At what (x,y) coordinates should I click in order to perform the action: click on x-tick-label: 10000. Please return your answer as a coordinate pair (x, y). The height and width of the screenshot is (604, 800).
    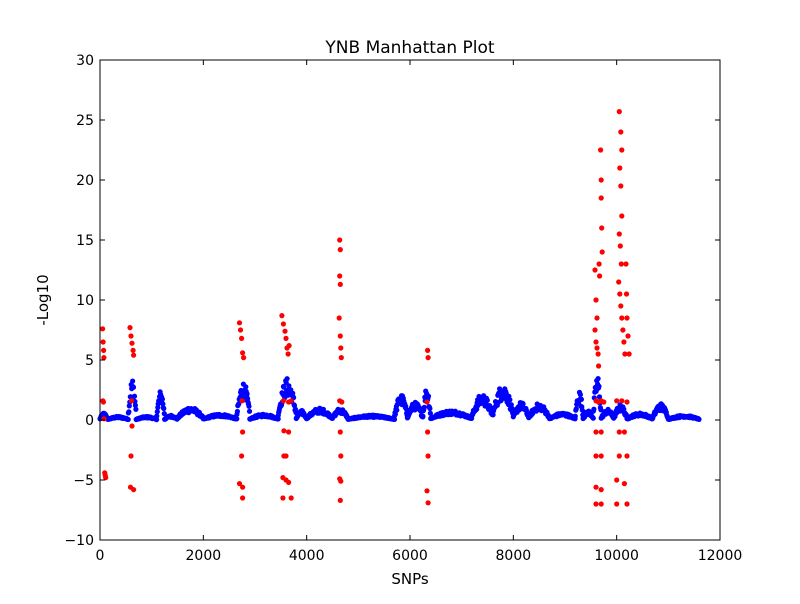
    Looking at the image, I should click on (616, 556).